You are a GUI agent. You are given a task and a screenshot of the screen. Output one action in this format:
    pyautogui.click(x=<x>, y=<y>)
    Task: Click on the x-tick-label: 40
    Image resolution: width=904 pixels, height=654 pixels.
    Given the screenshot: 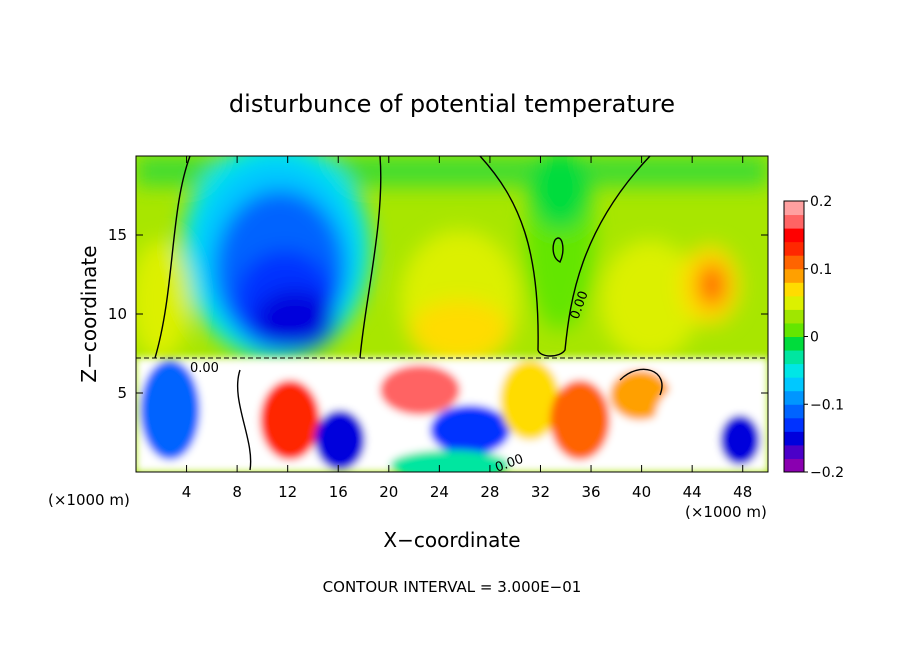 What is the action you would take?
    pyautogui.click(x=641, y=492)
    